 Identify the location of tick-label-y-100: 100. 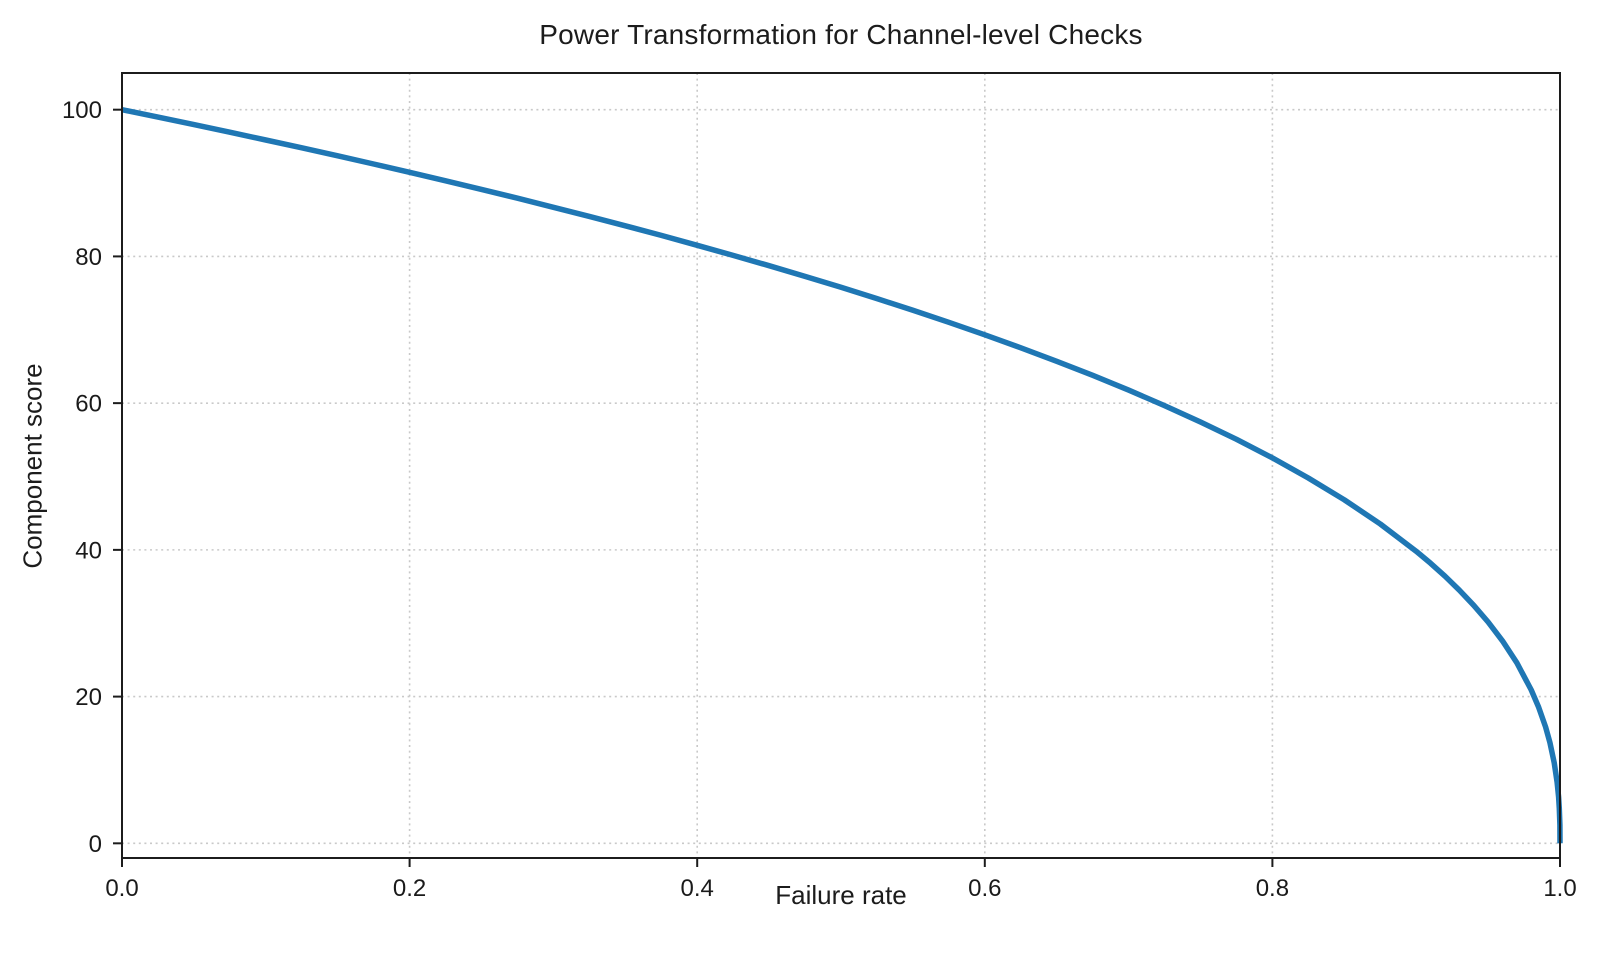
(82, 110).